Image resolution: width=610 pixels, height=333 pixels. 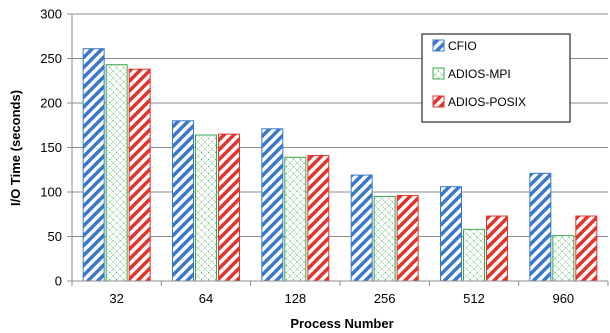 I want to click on y-tick-label: 100, so click(x=51, y=192).